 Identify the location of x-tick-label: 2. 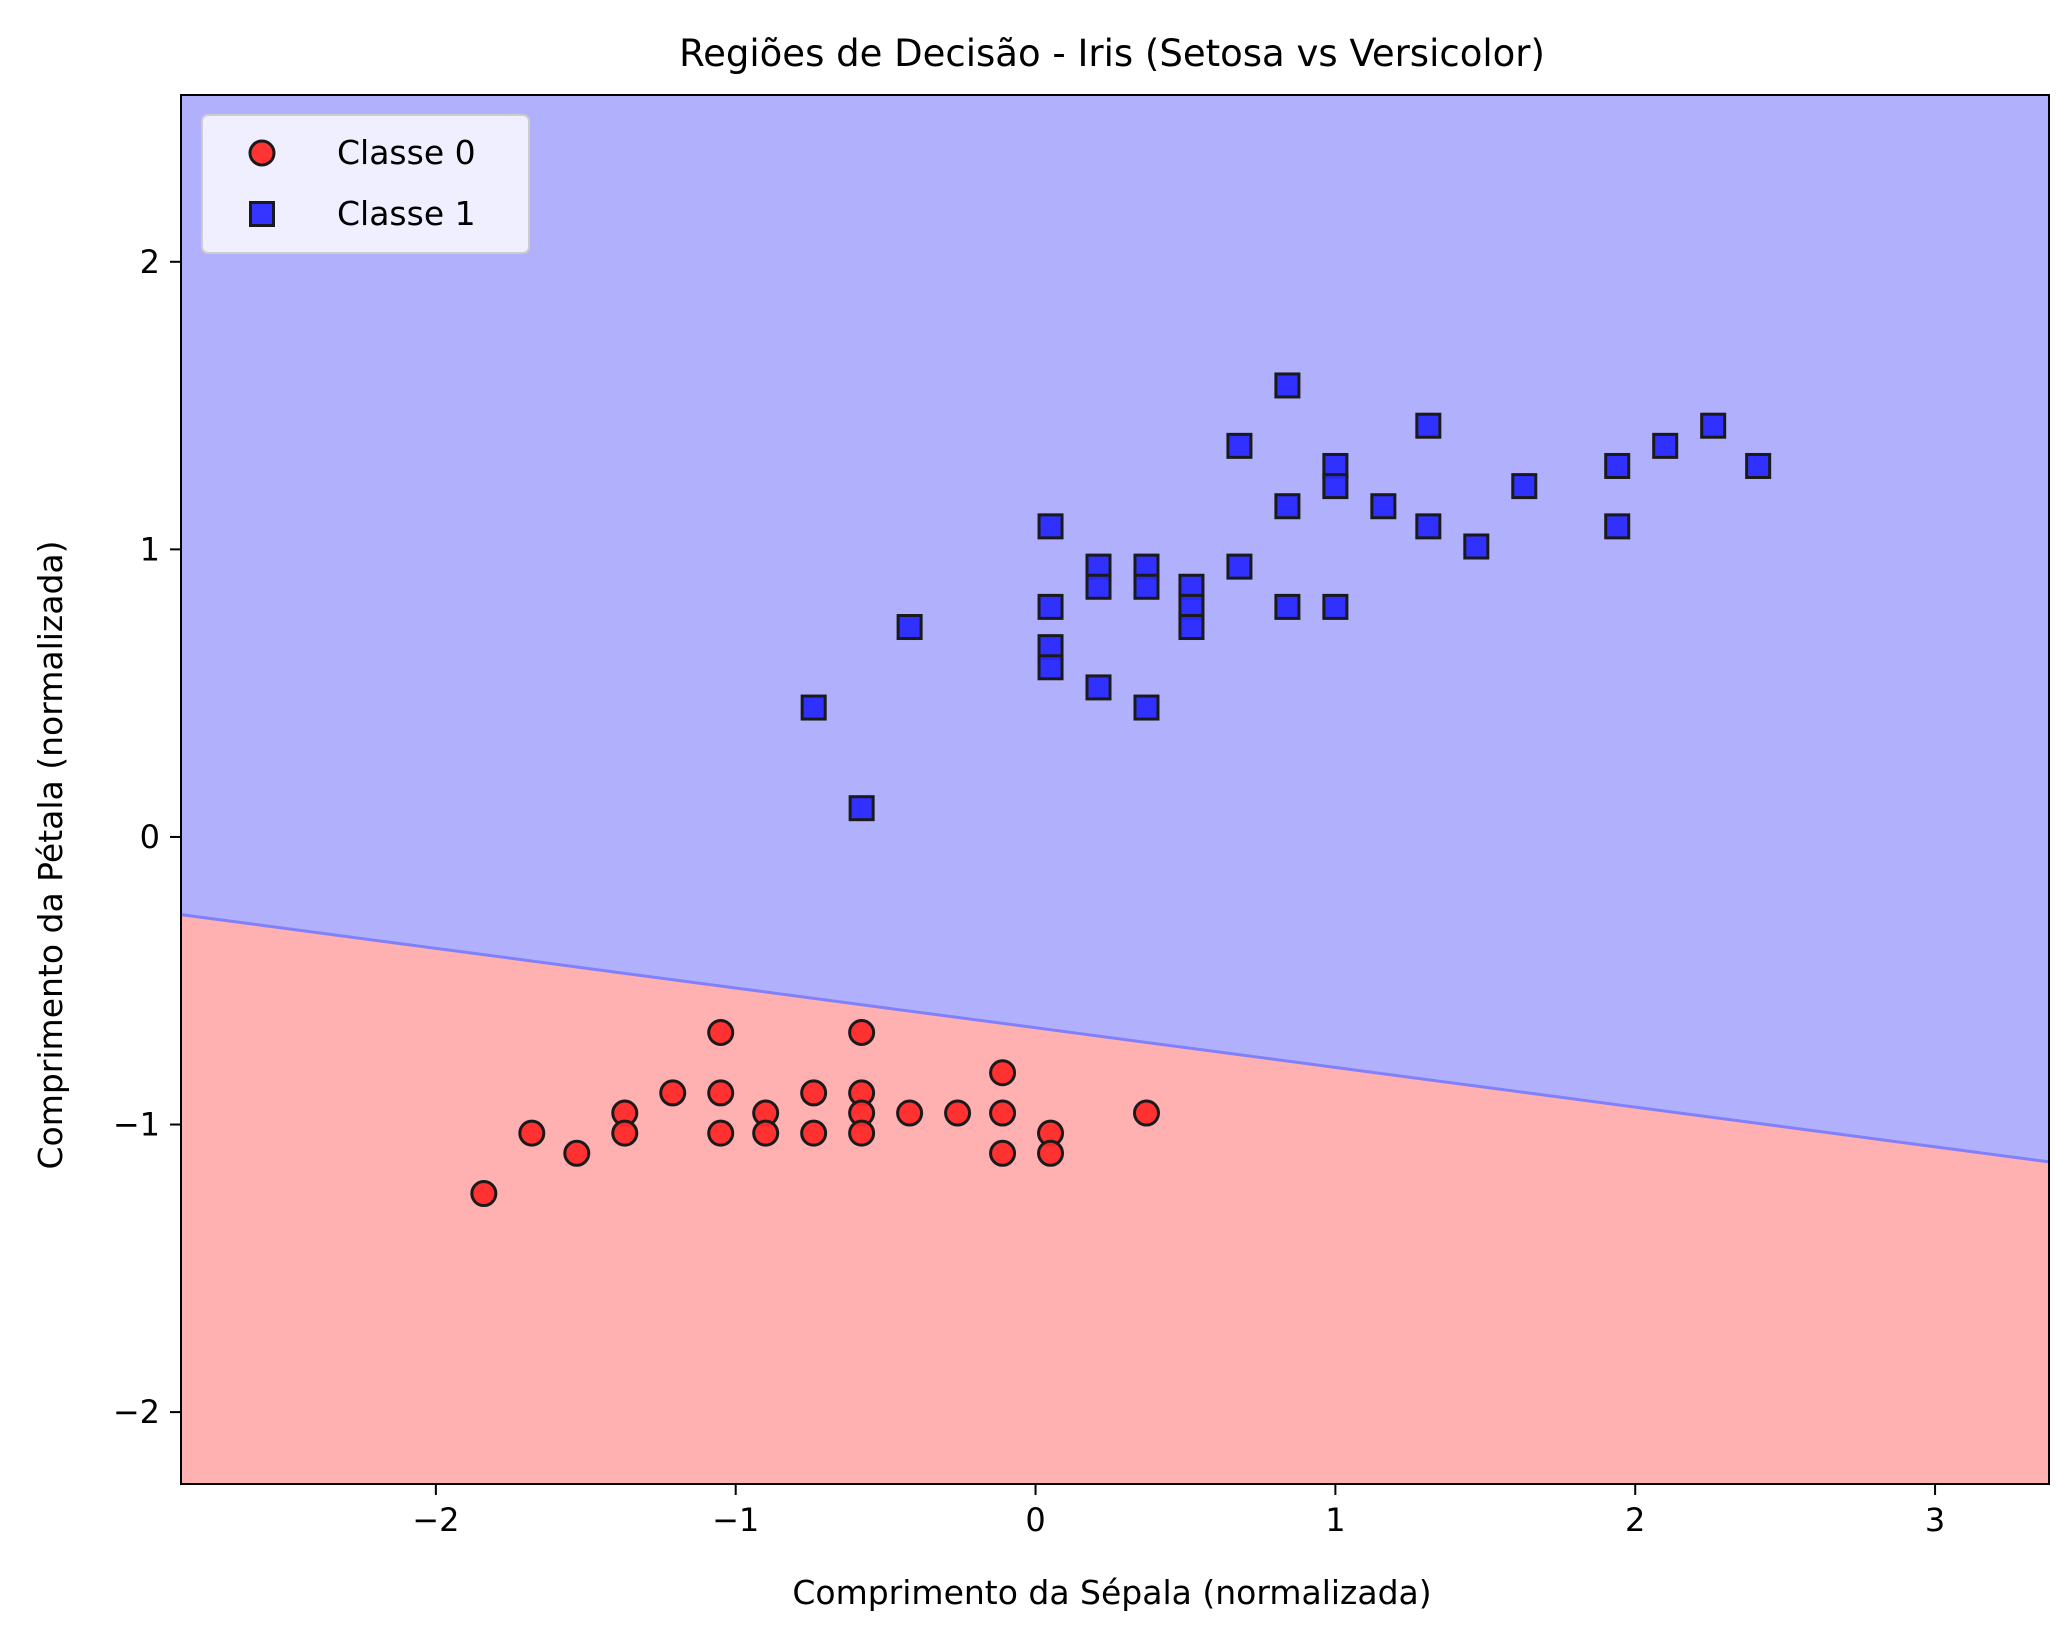
(1635, 1520).